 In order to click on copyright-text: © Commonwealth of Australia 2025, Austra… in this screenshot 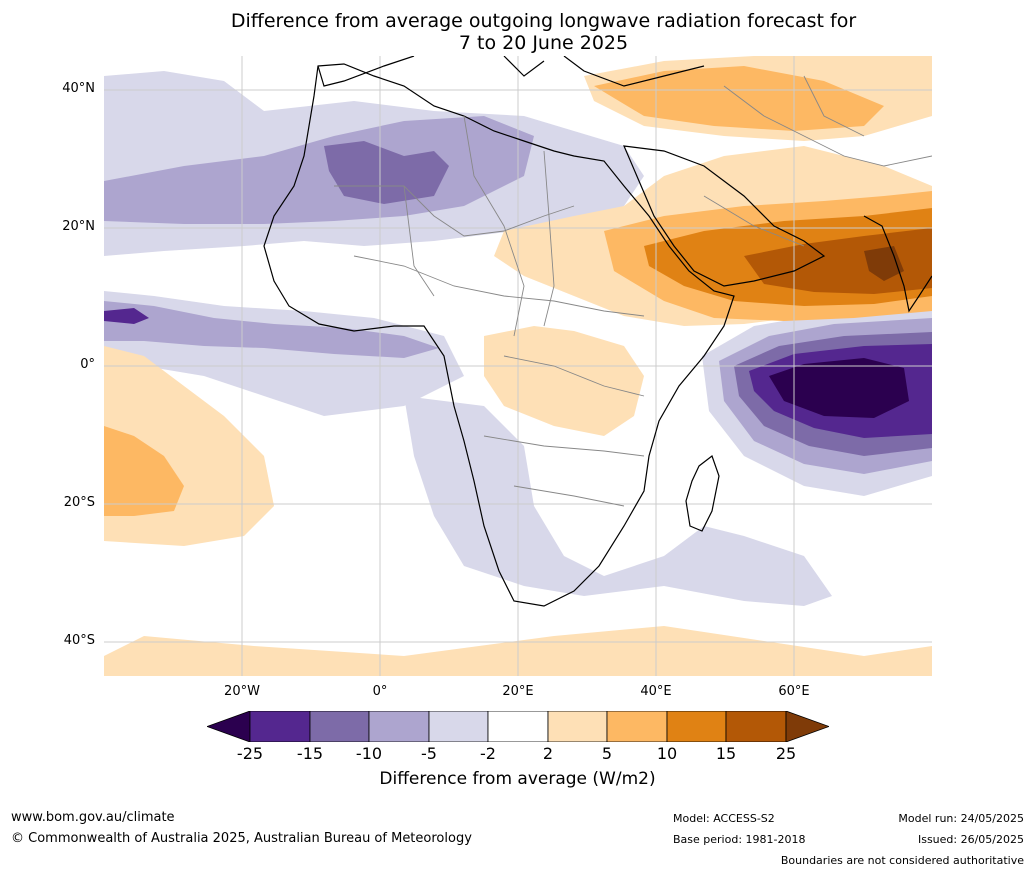, I will do `click(241, 838)`.